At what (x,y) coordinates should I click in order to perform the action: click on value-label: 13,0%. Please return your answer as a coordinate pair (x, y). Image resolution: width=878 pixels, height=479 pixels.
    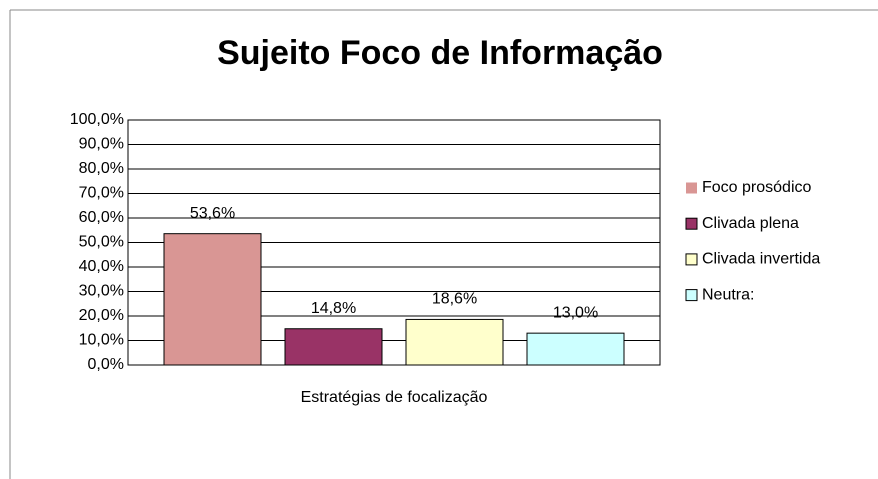
    Looking at the image, I should click on (575, 312).